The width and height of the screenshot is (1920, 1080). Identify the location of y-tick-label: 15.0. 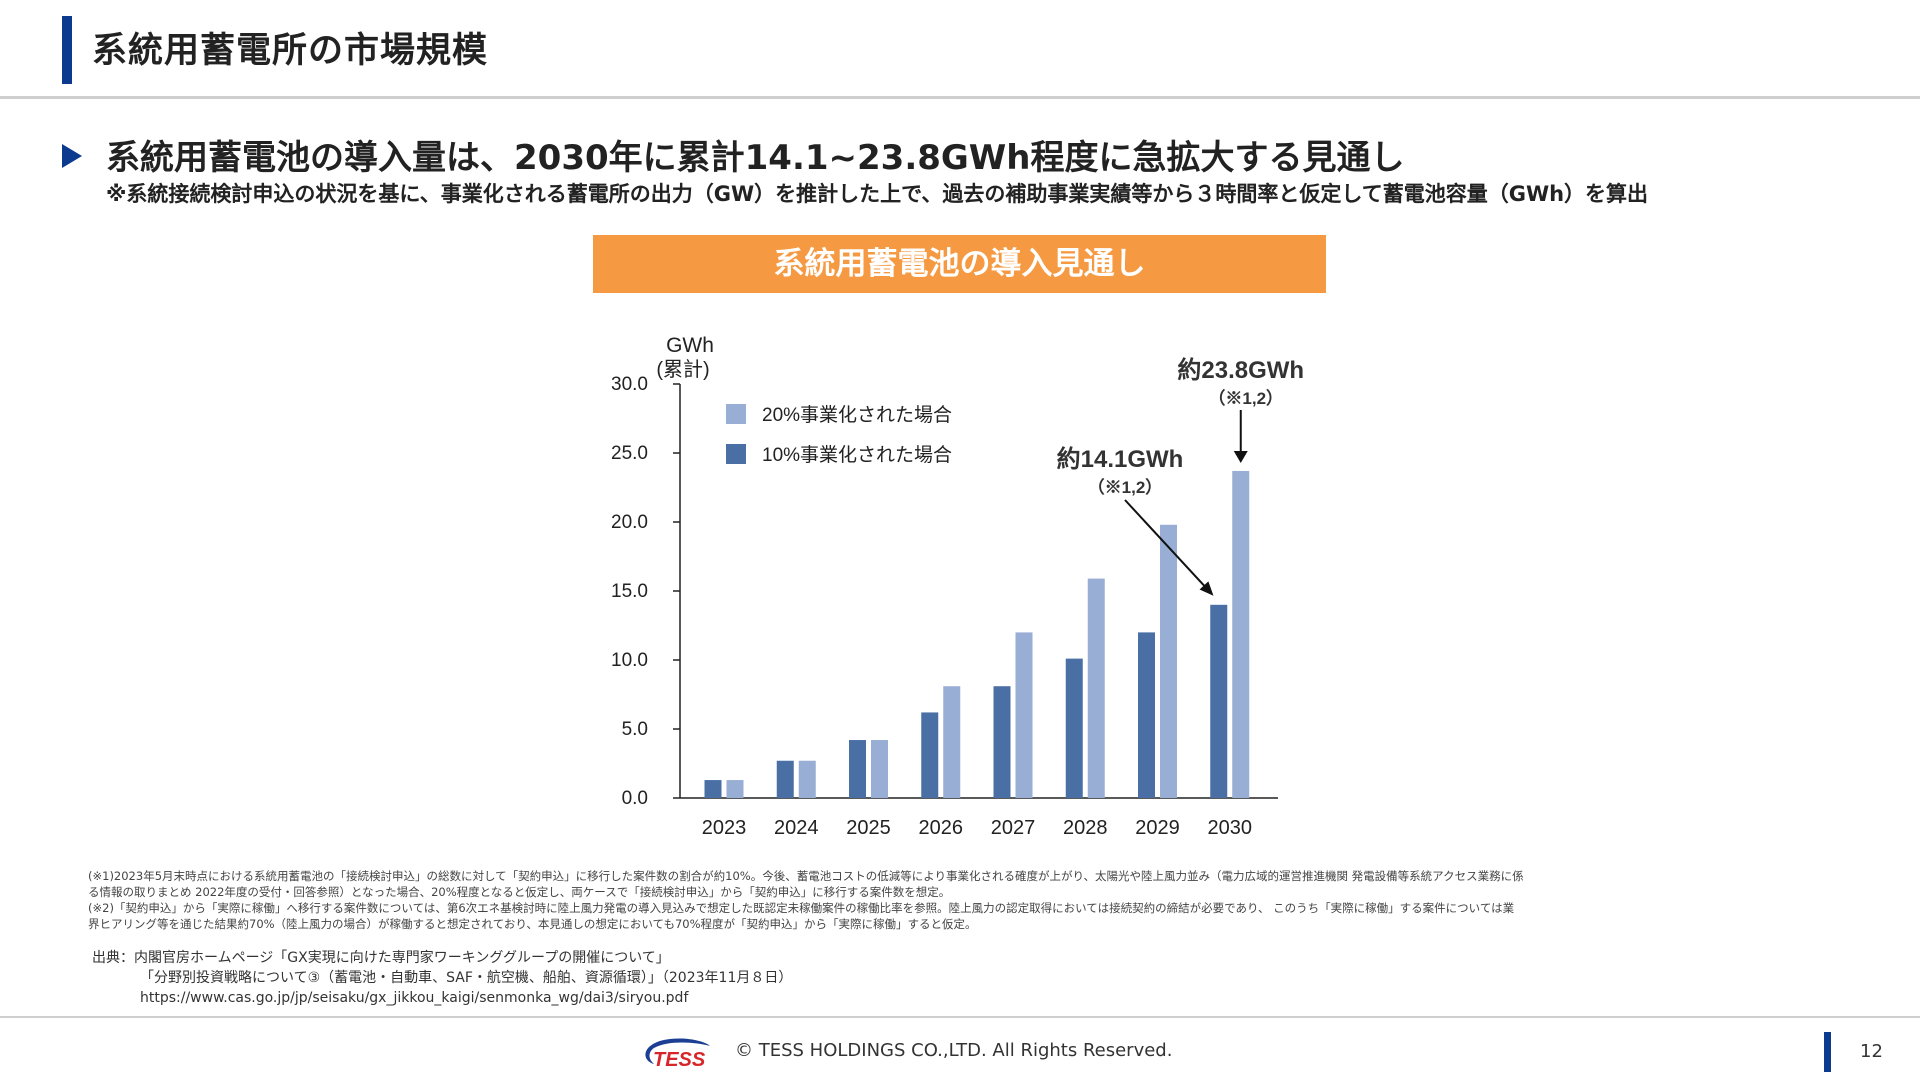
(629, 591).